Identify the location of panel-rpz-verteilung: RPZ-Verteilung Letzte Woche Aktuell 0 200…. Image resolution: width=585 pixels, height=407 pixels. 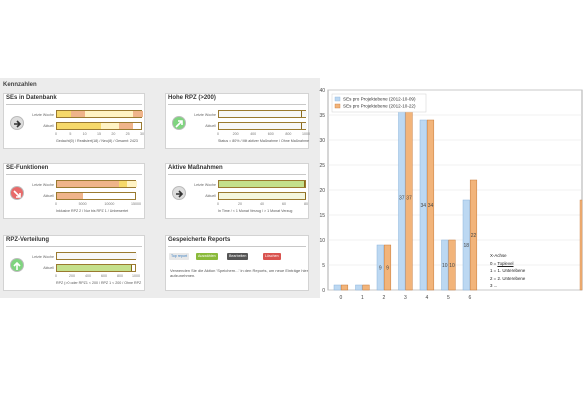
(74, 263).